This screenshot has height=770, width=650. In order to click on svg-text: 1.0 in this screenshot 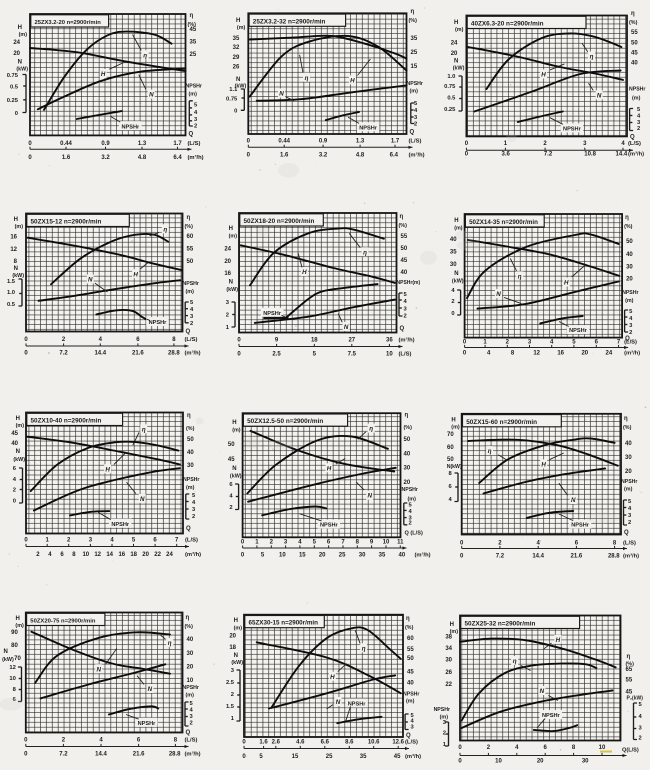, I will do `click(451, 77)`.